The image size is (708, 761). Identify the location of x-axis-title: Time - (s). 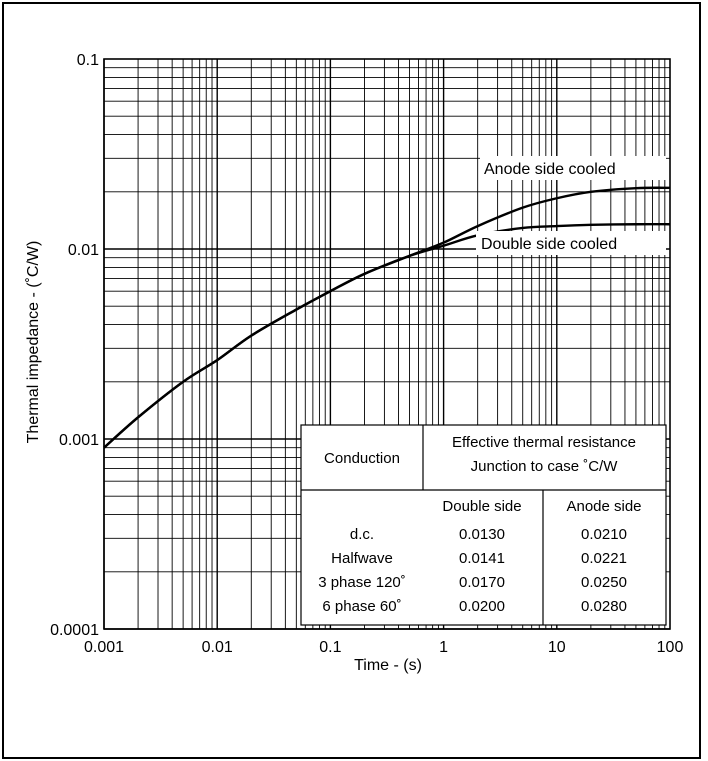
(388, 665).